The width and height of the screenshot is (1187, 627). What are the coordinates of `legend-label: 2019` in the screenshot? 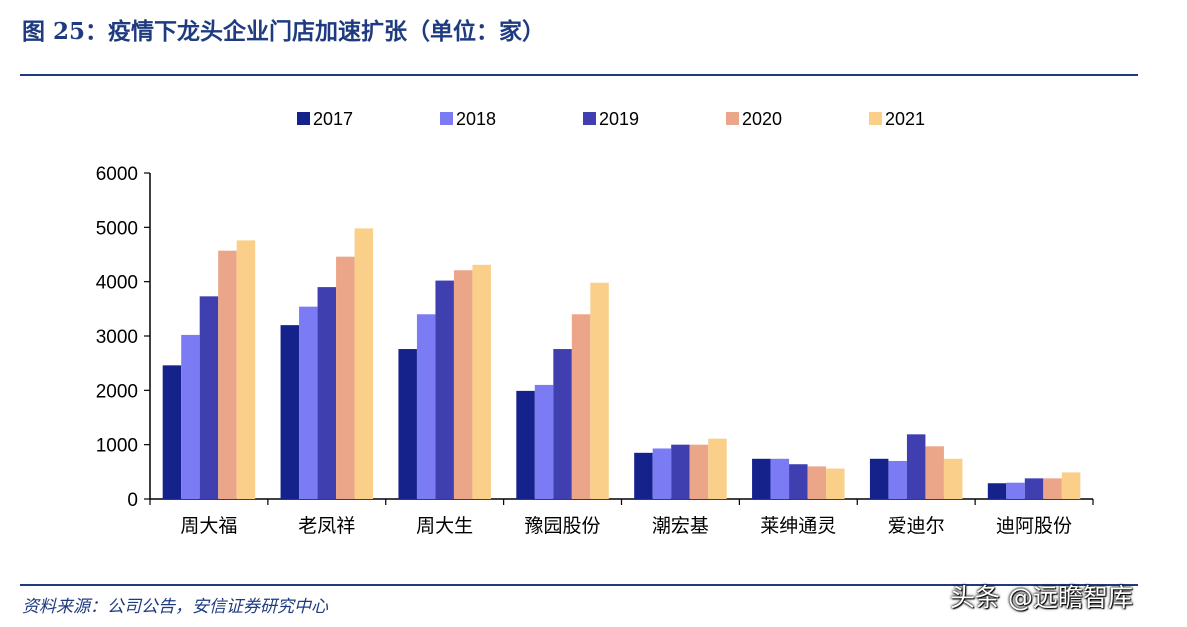 It's located at (619, 119).